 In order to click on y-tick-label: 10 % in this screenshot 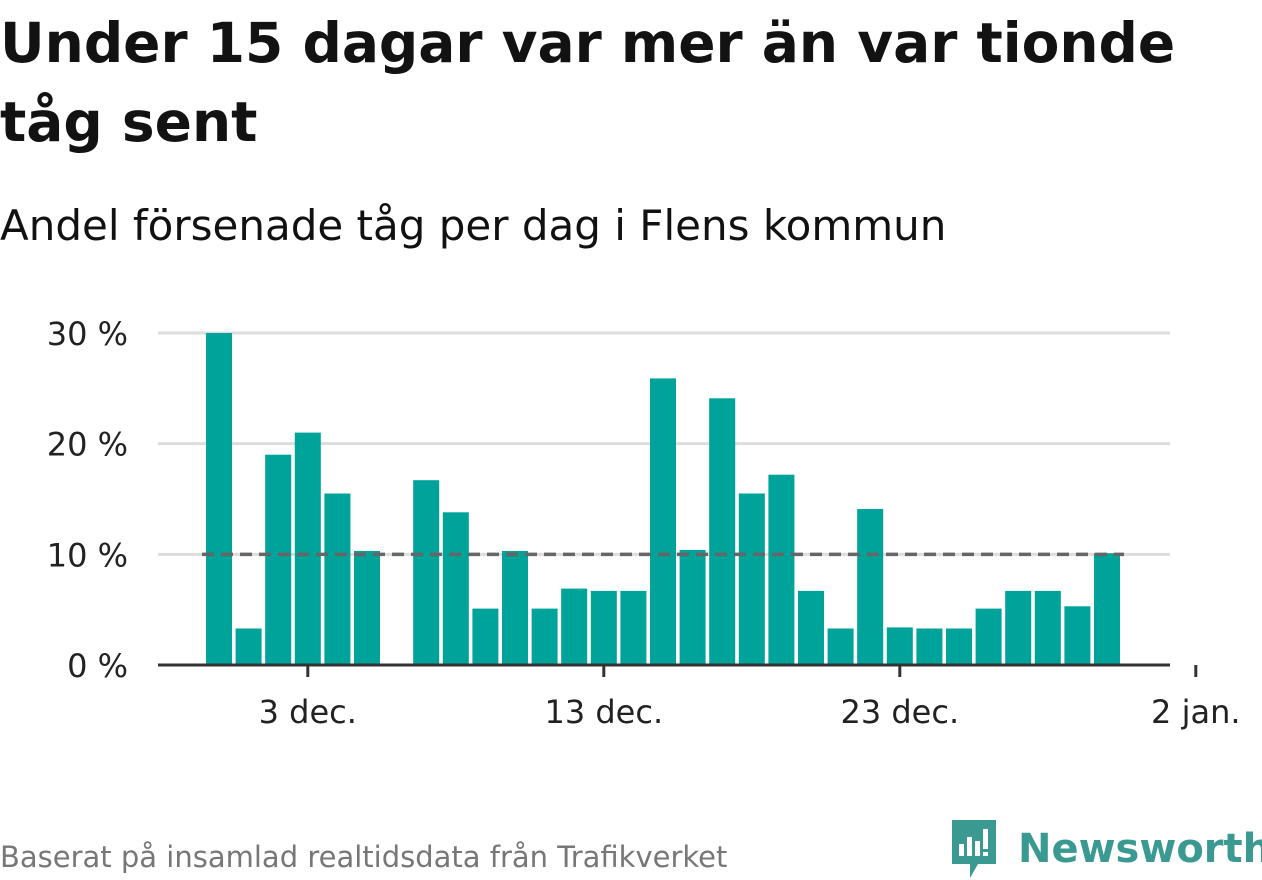, I will do `click(87, 555)`.